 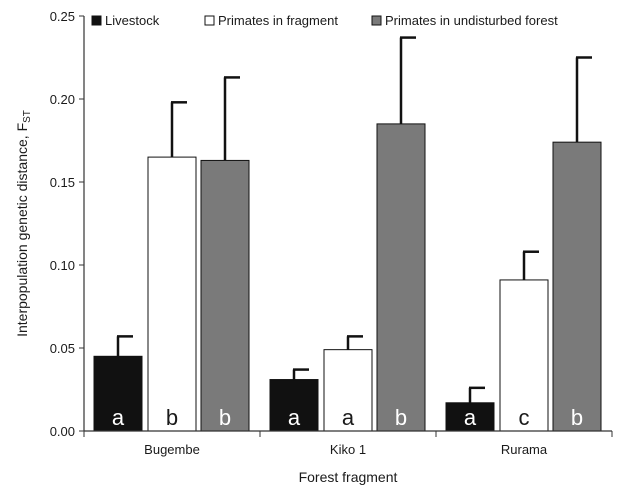 I want to click on legend-label: Livestock, so click(x=132, y=20).